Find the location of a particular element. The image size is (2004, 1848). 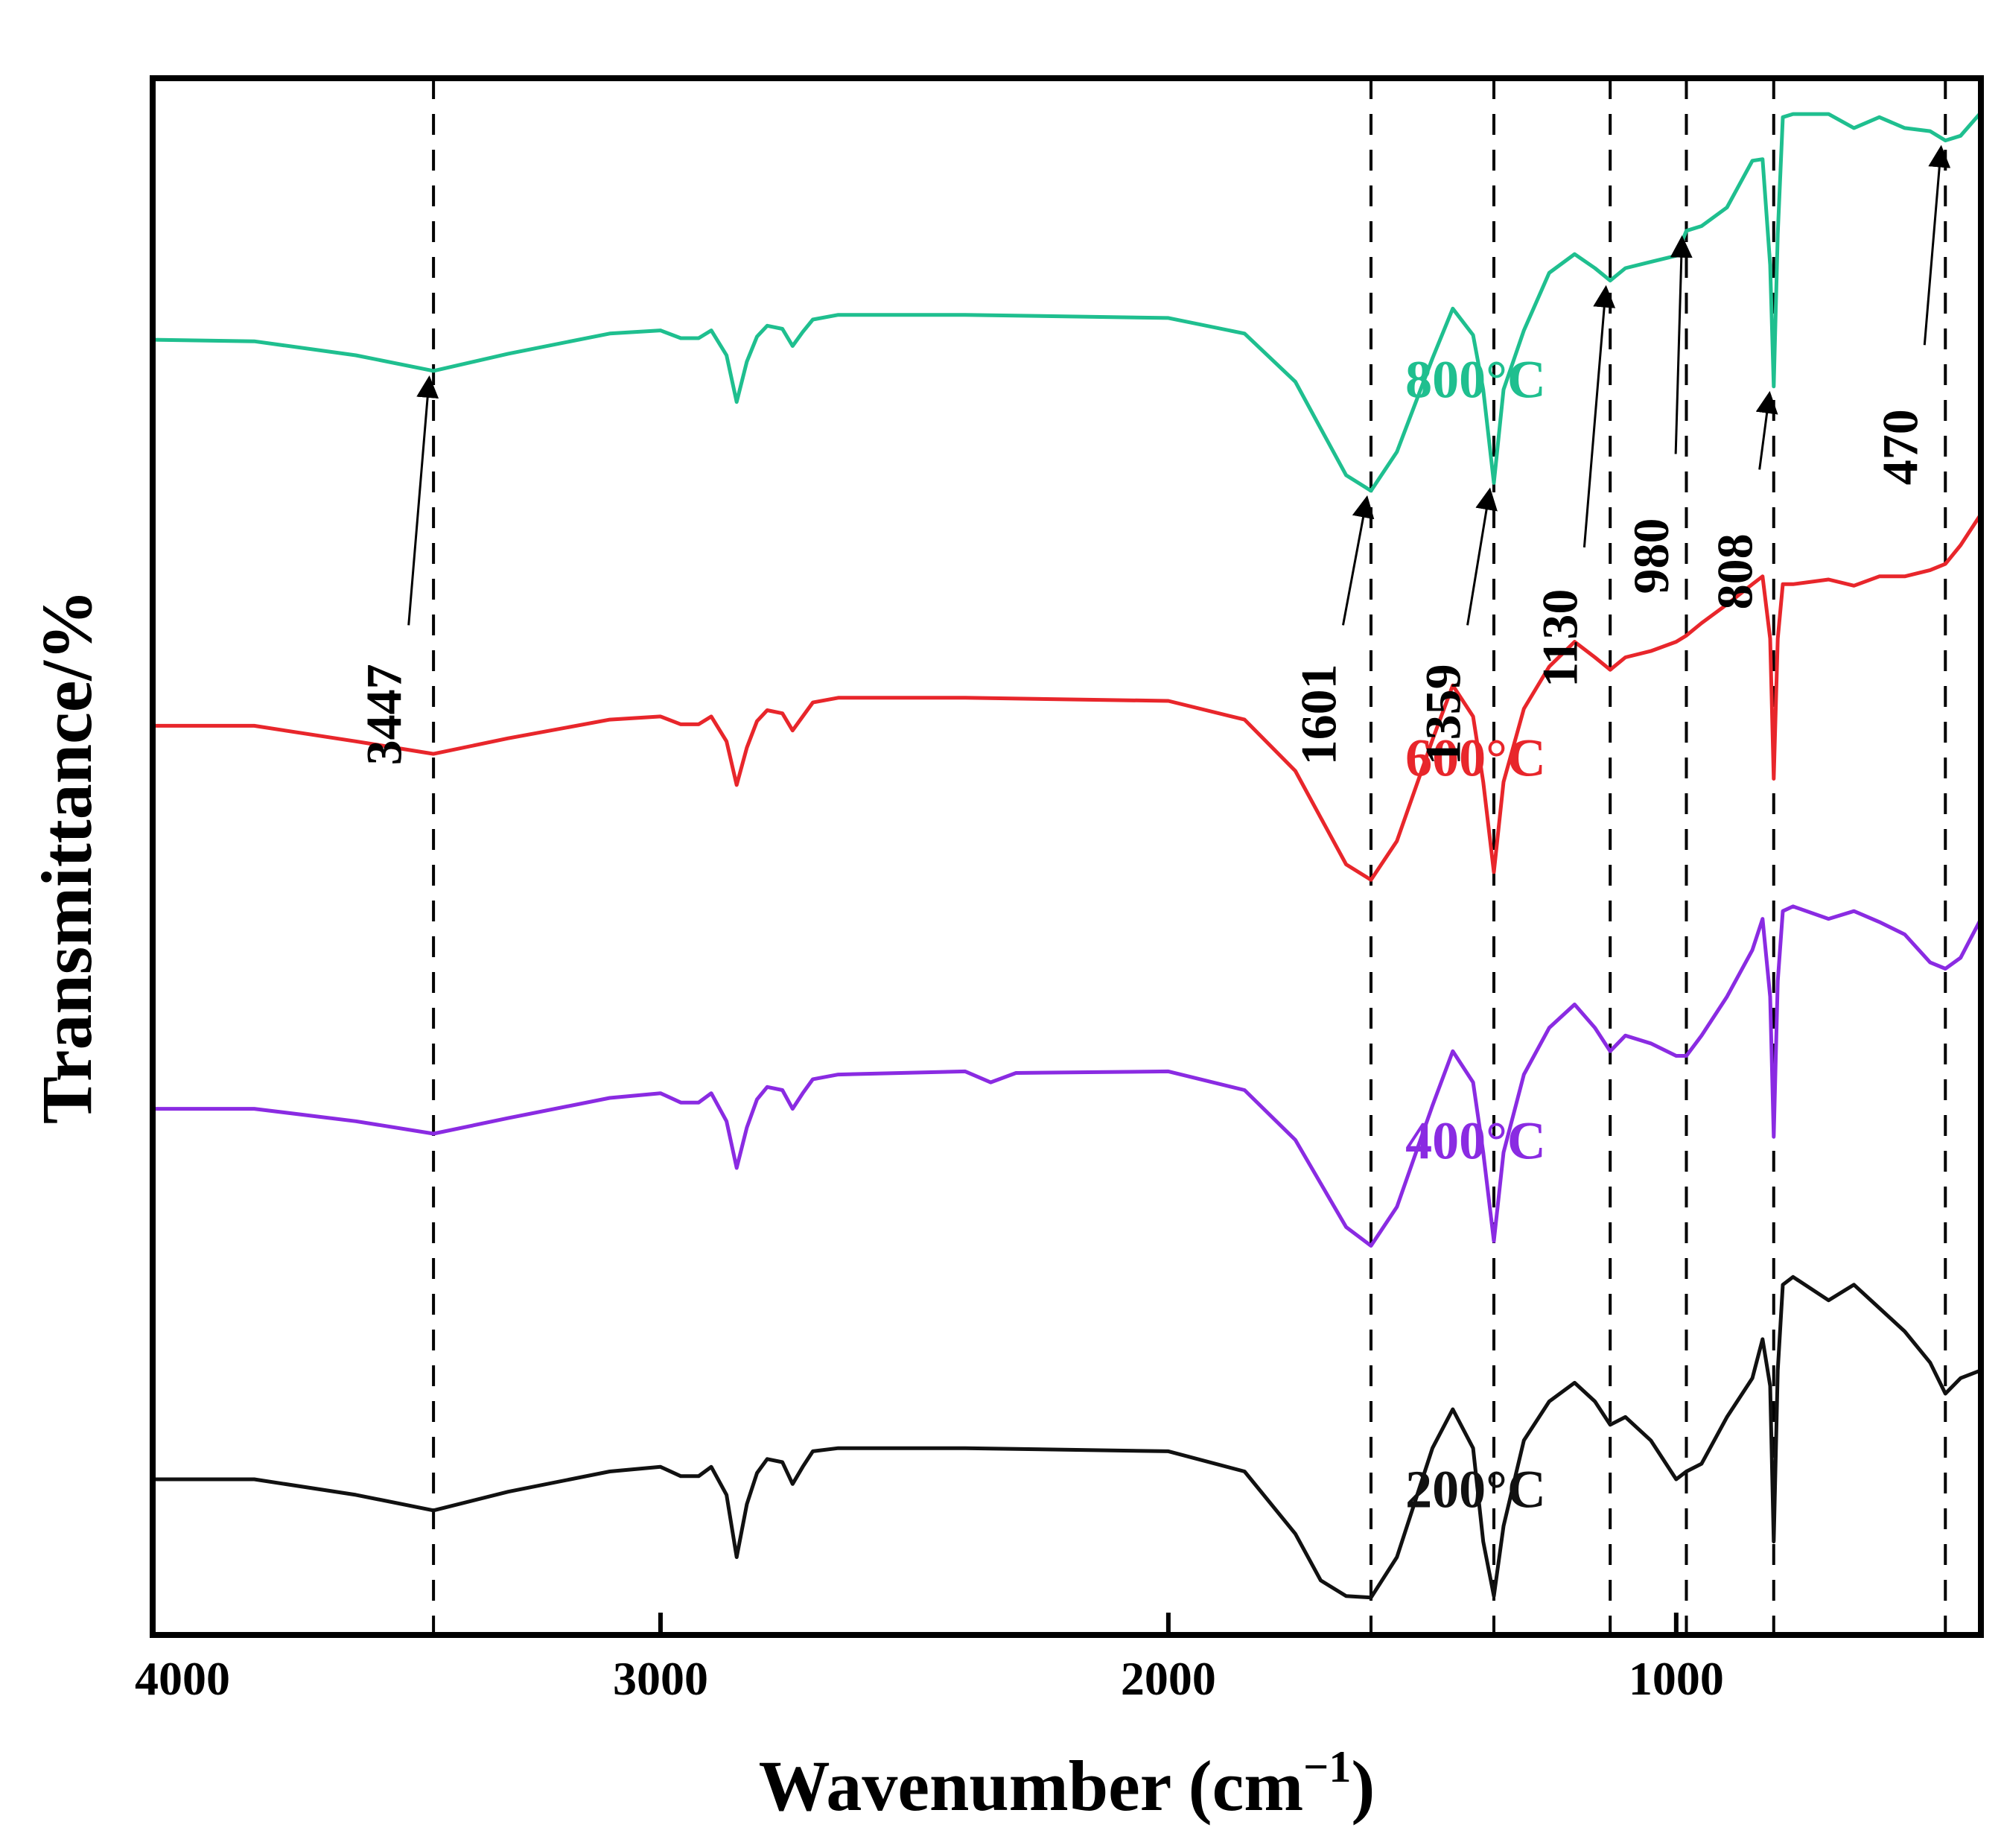

peak-label-808: 808 is located at coordinates (1735, 571).